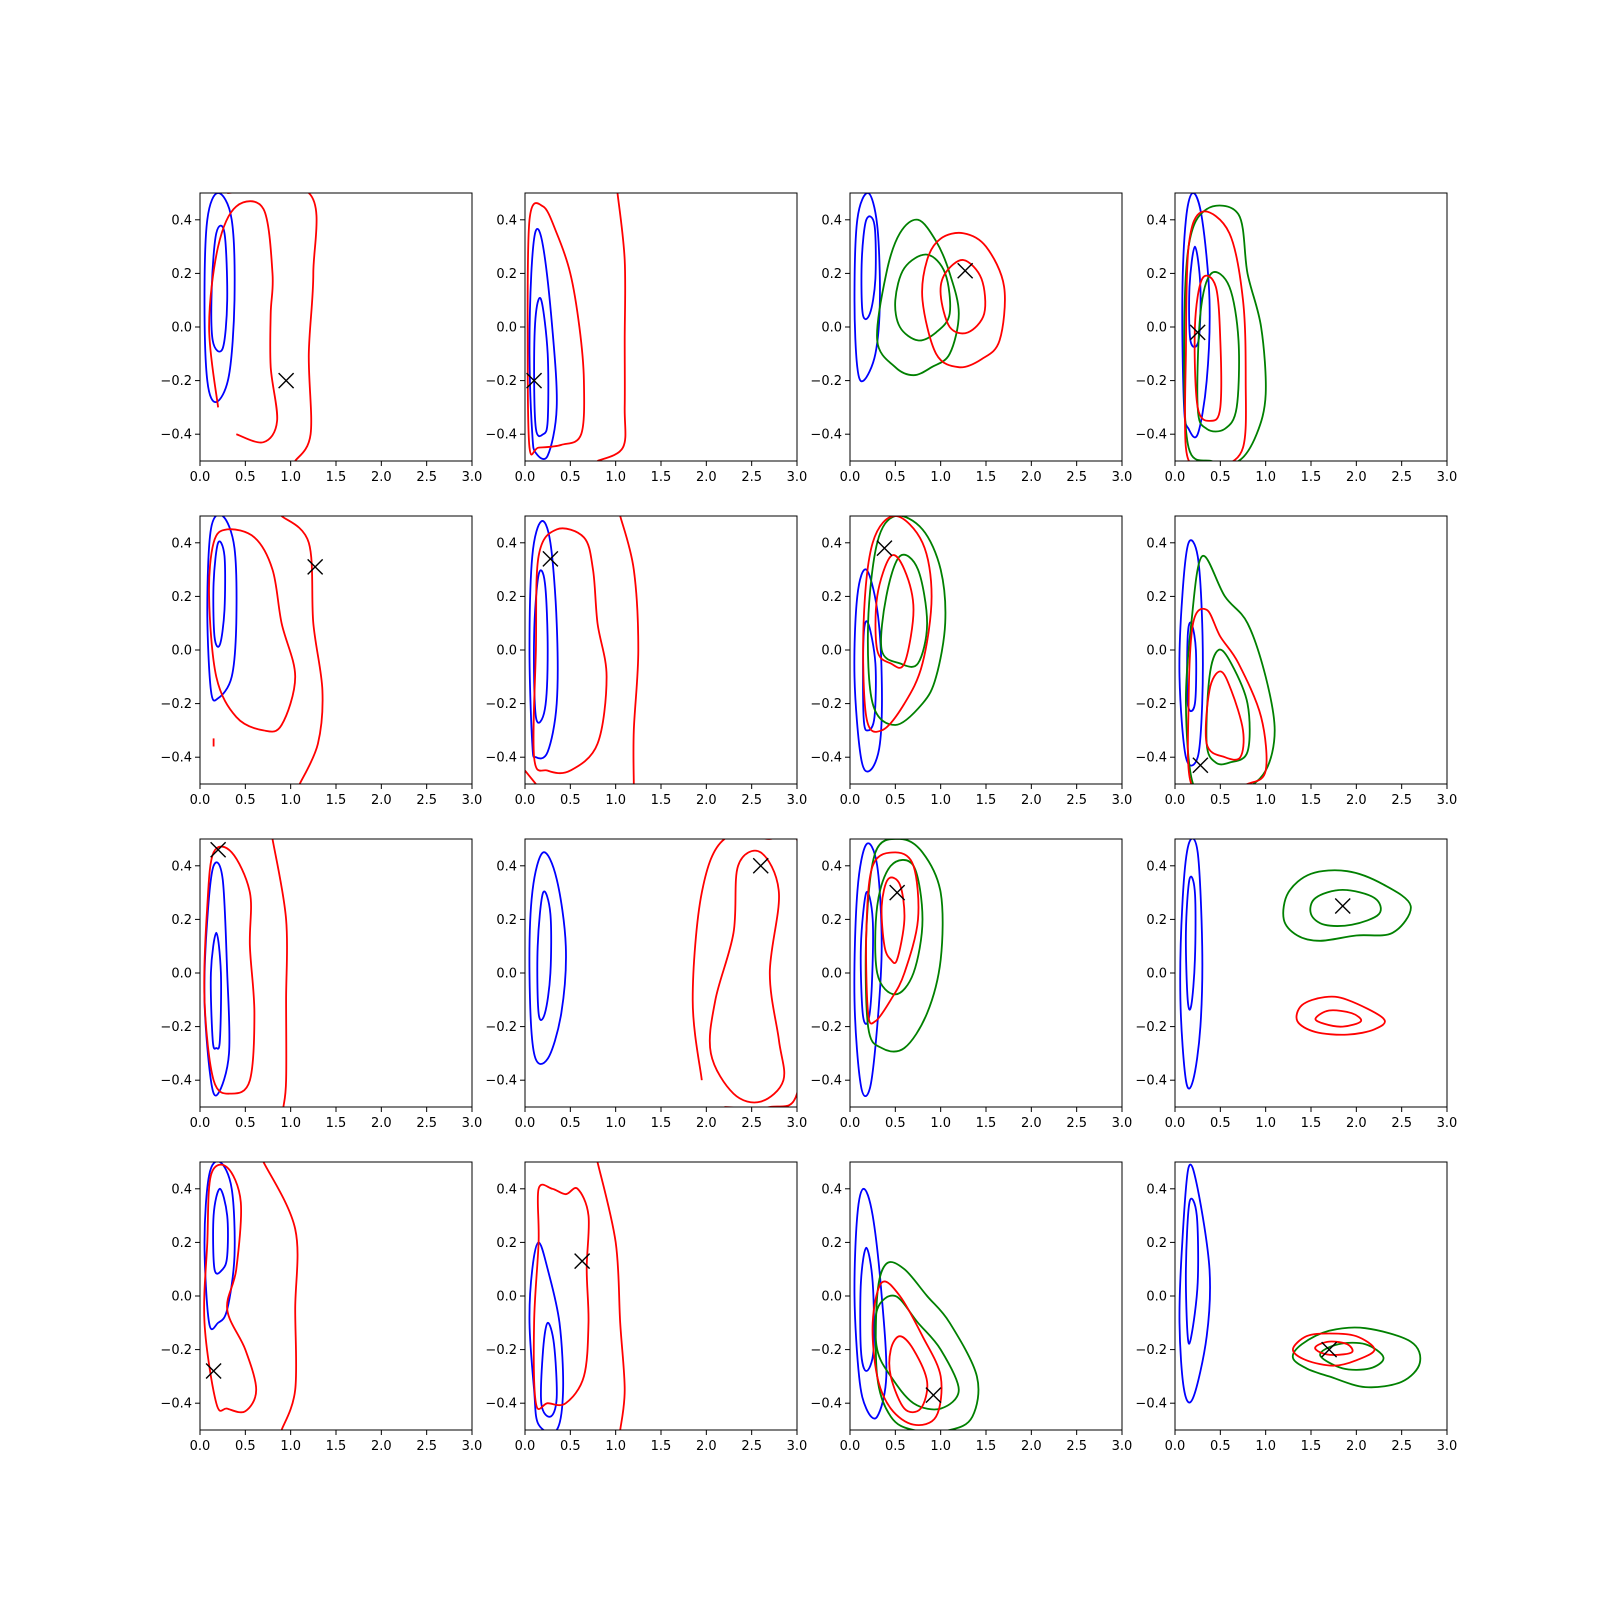 This screenshot has width=1600, height=1600. What do you see at coordinates (646, 338) in the screenshot?
I see `subplot-1-2: 0.0 0.5 1.0 1.5 2.0 2.5 3.0 −0.4 −0.2 0.0 0.2 0.4` at bounding box center [646, 338].